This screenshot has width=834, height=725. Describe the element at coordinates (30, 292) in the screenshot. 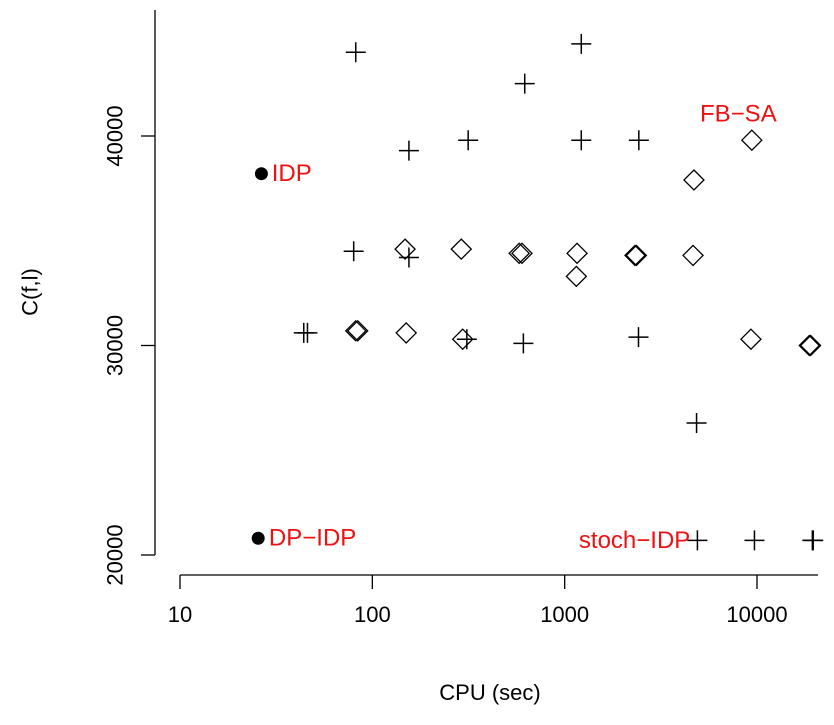

I see `y-axis-title: C(f,l)` at that location.